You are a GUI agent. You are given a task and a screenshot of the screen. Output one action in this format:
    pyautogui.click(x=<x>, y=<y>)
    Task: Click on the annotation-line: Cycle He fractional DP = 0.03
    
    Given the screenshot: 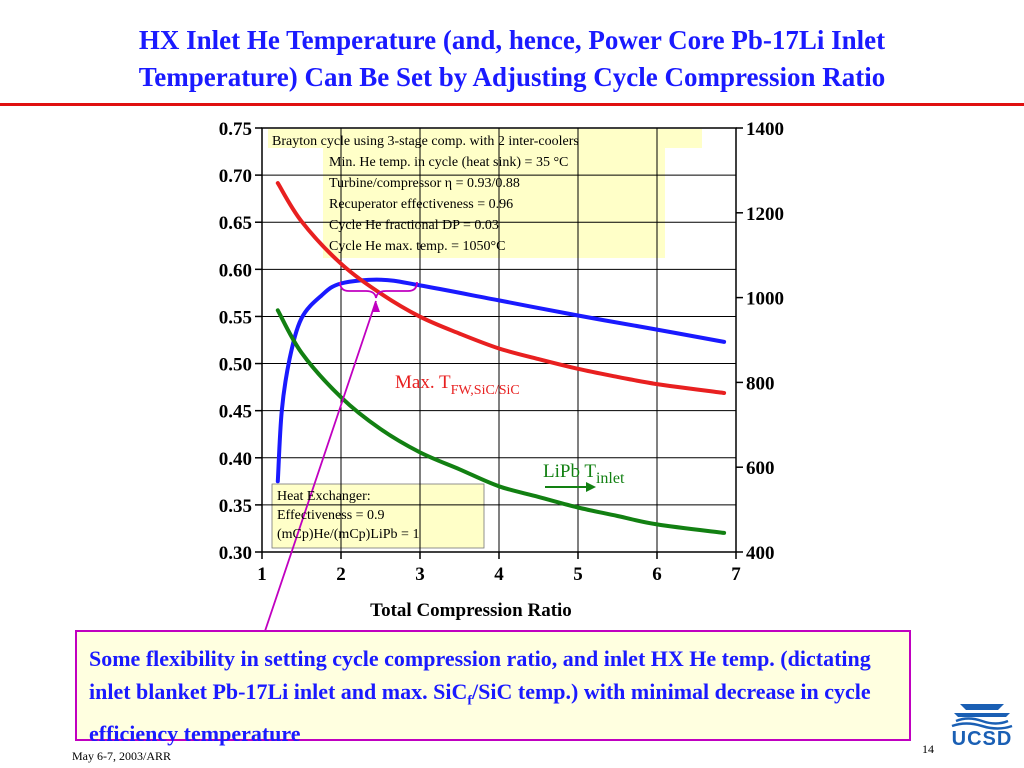 What is the action you would take?
    pyautogui.click(x=414, y=225)
    